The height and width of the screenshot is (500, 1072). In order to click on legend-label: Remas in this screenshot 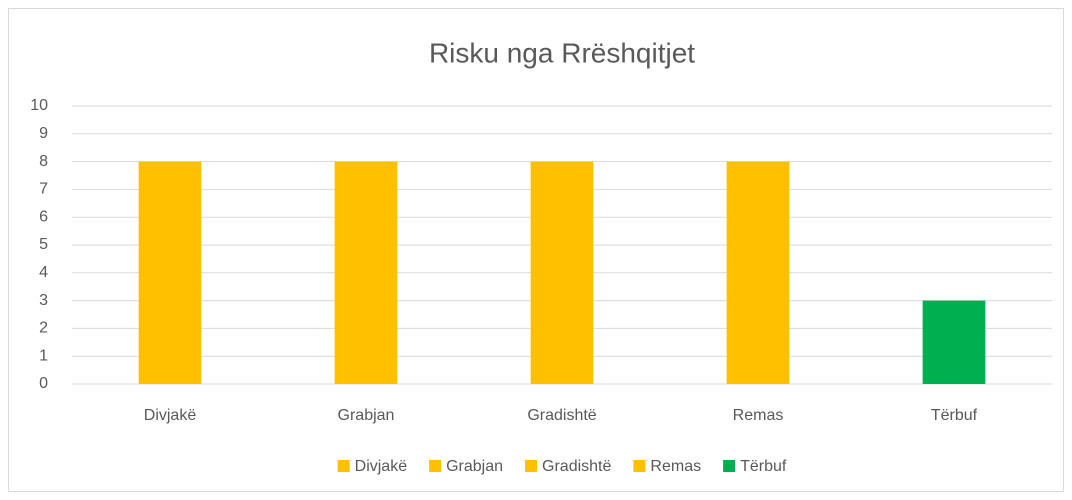, I will do `click(675, 466)`.